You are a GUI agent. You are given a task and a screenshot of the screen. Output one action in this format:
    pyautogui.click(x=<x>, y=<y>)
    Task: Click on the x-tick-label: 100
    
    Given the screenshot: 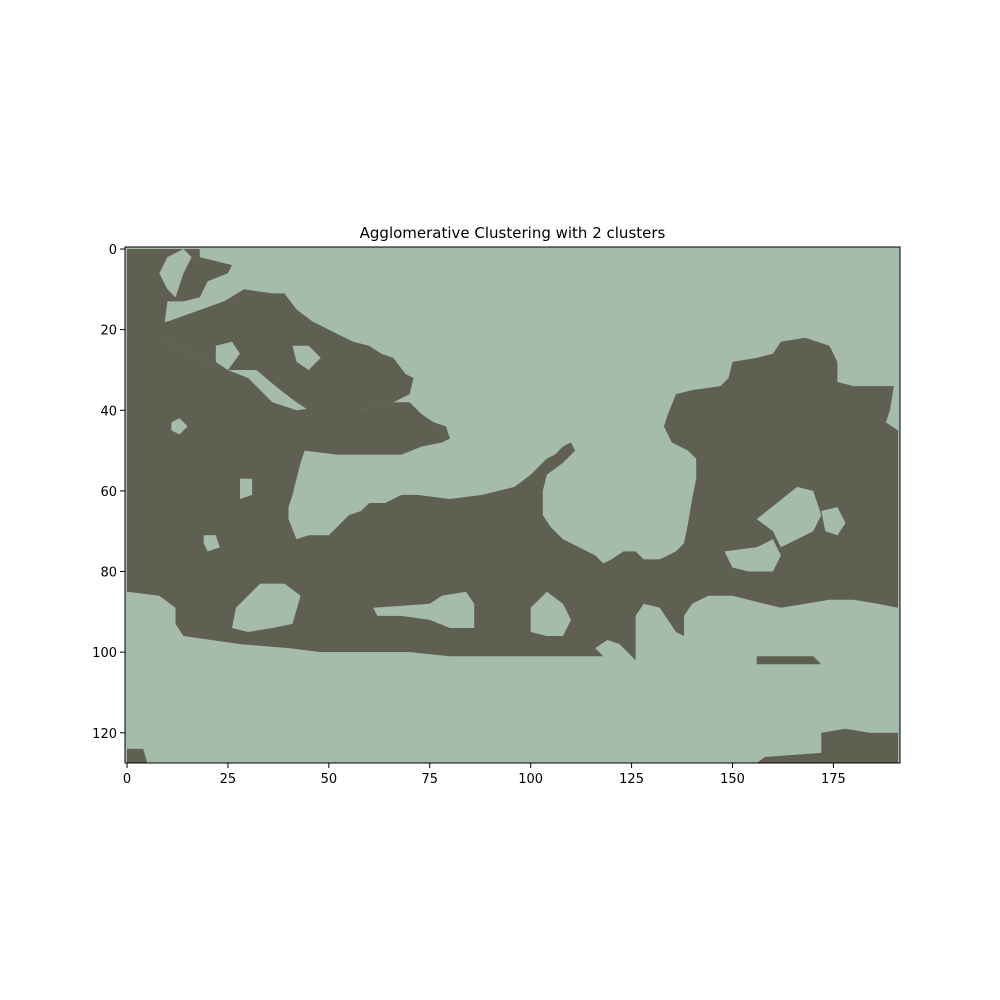 What is the action you would take?
    pyautogui.click(x=530, y=779)
    